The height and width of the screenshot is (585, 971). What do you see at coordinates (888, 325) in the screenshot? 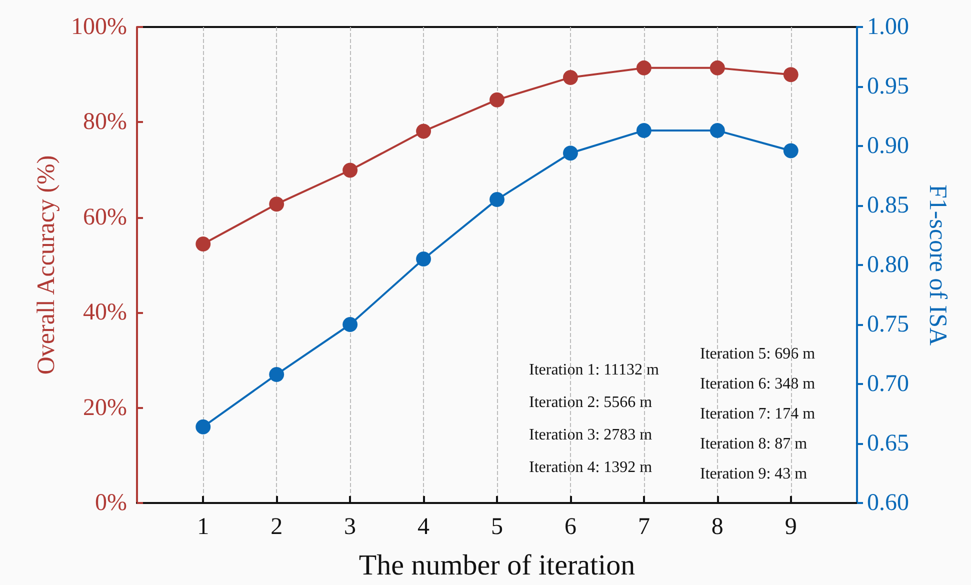
I see `y2-tick-label: 0.75` at bounding box center [888, 325].